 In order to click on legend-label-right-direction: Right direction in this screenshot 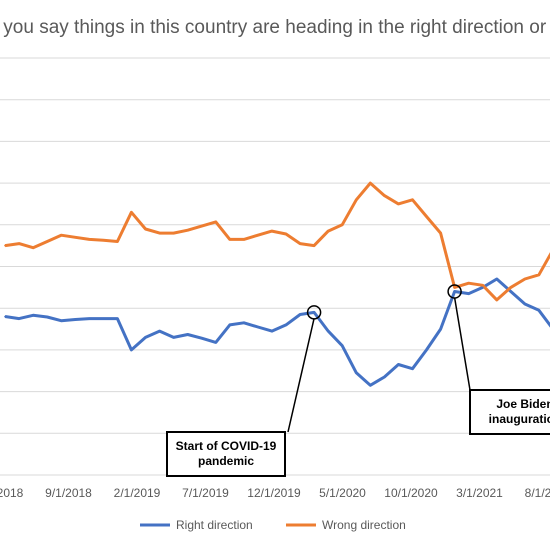, I will do `click(214, 525)`.